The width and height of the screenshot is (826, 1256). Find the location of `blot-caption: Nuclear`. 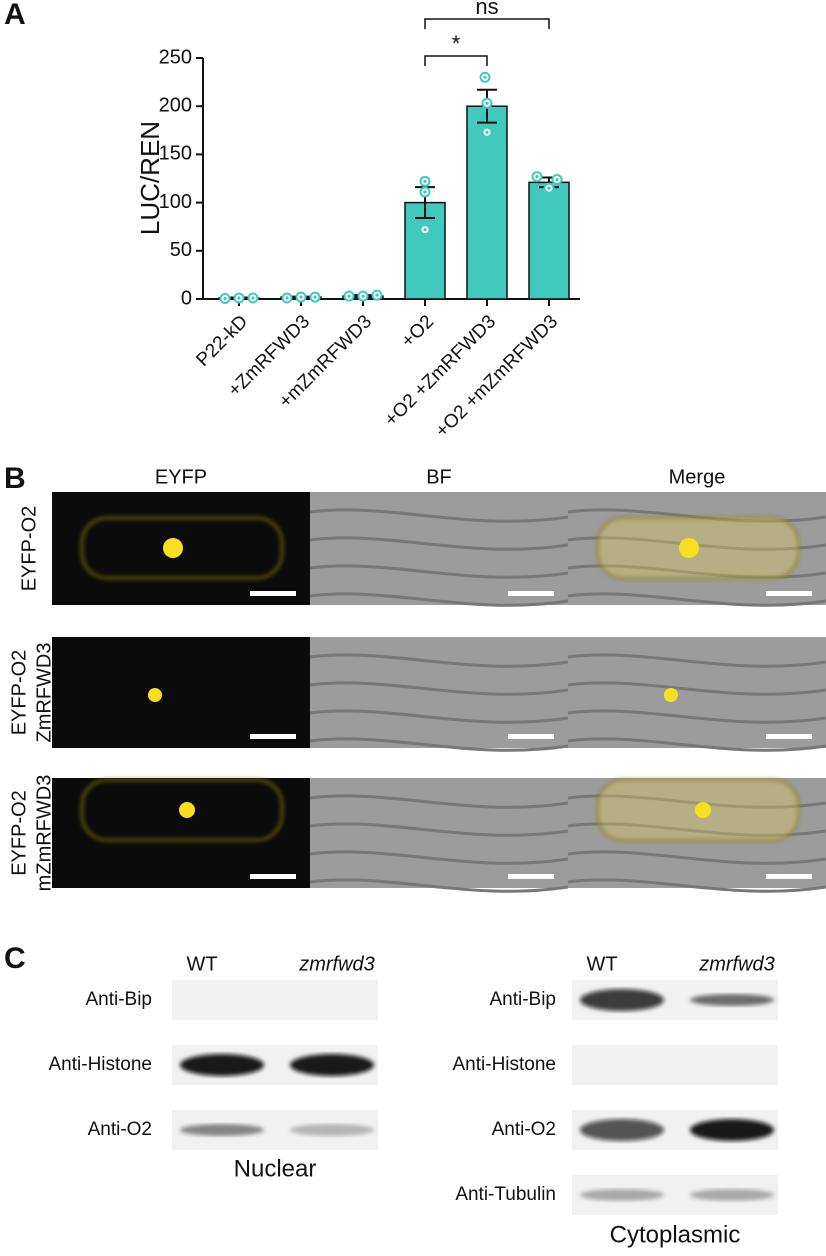

blot-caption: Nuclear is located at coordinates (275, 1168).